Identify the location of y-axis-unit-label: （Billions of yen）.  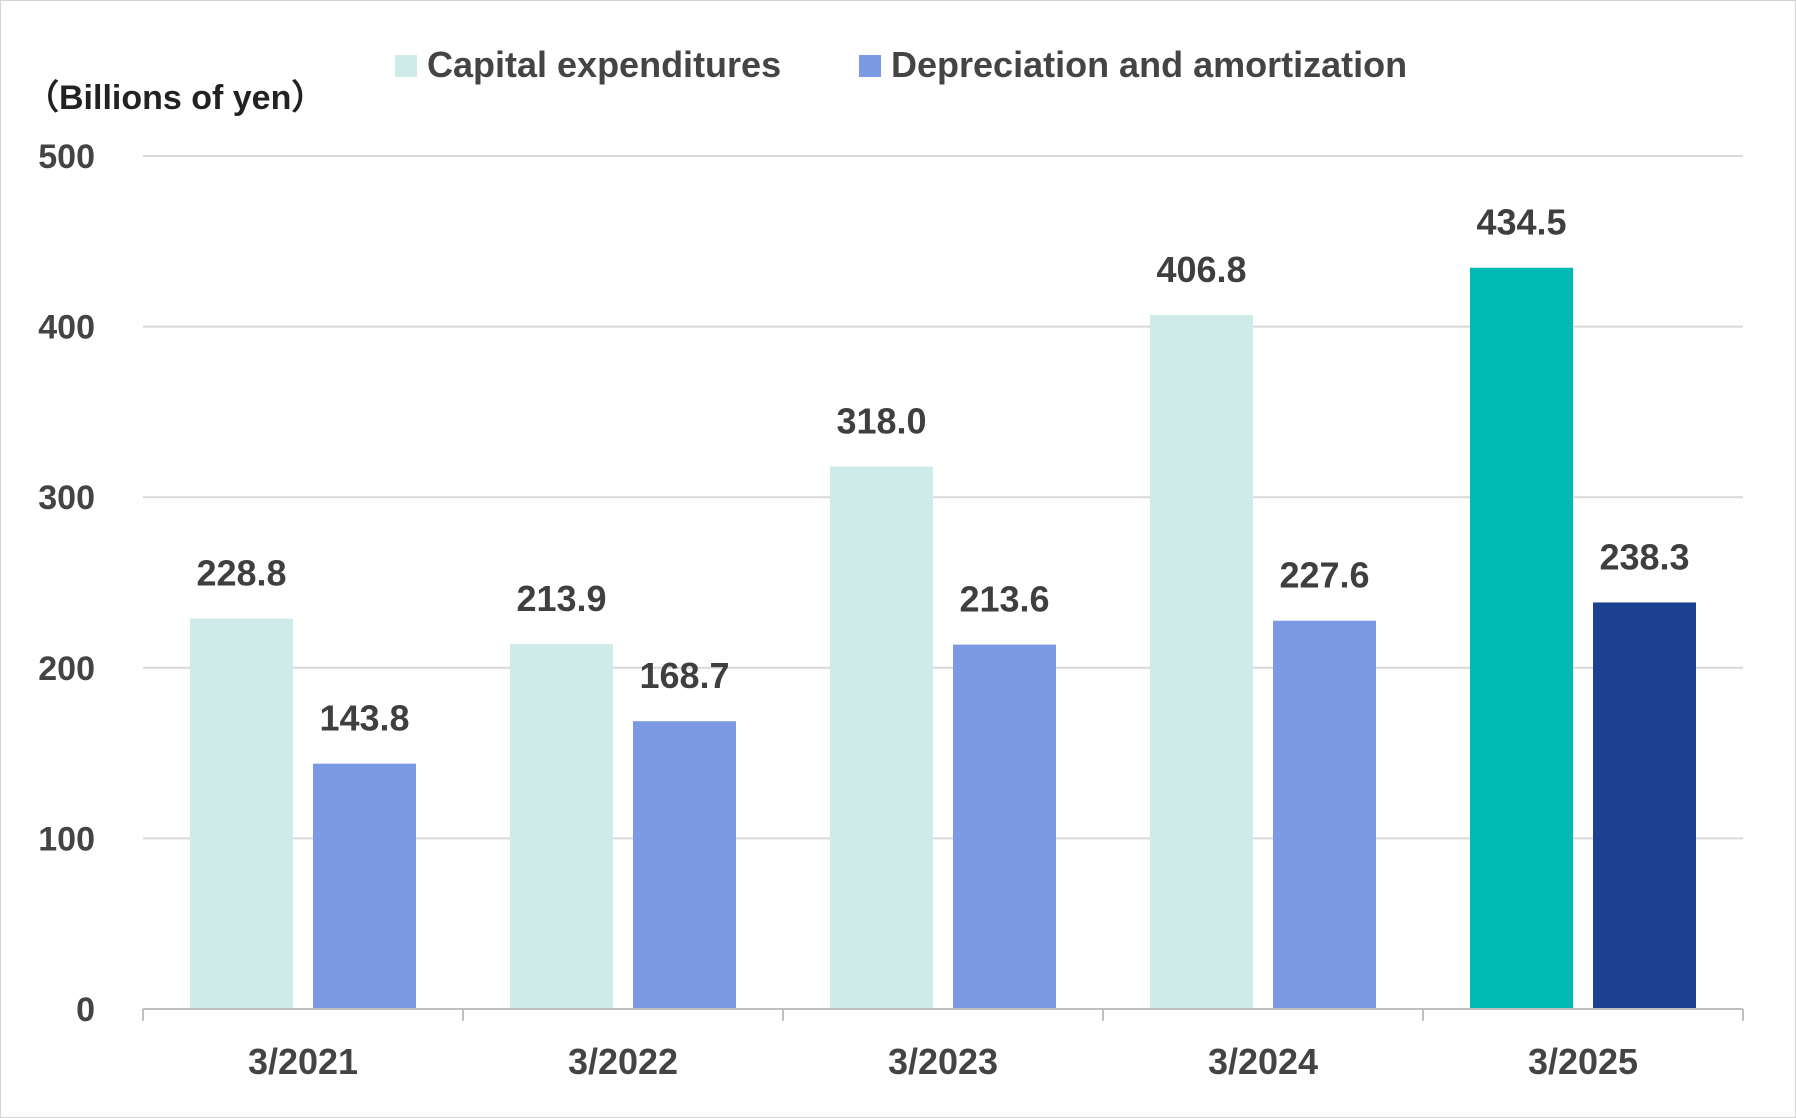
(175, 97).